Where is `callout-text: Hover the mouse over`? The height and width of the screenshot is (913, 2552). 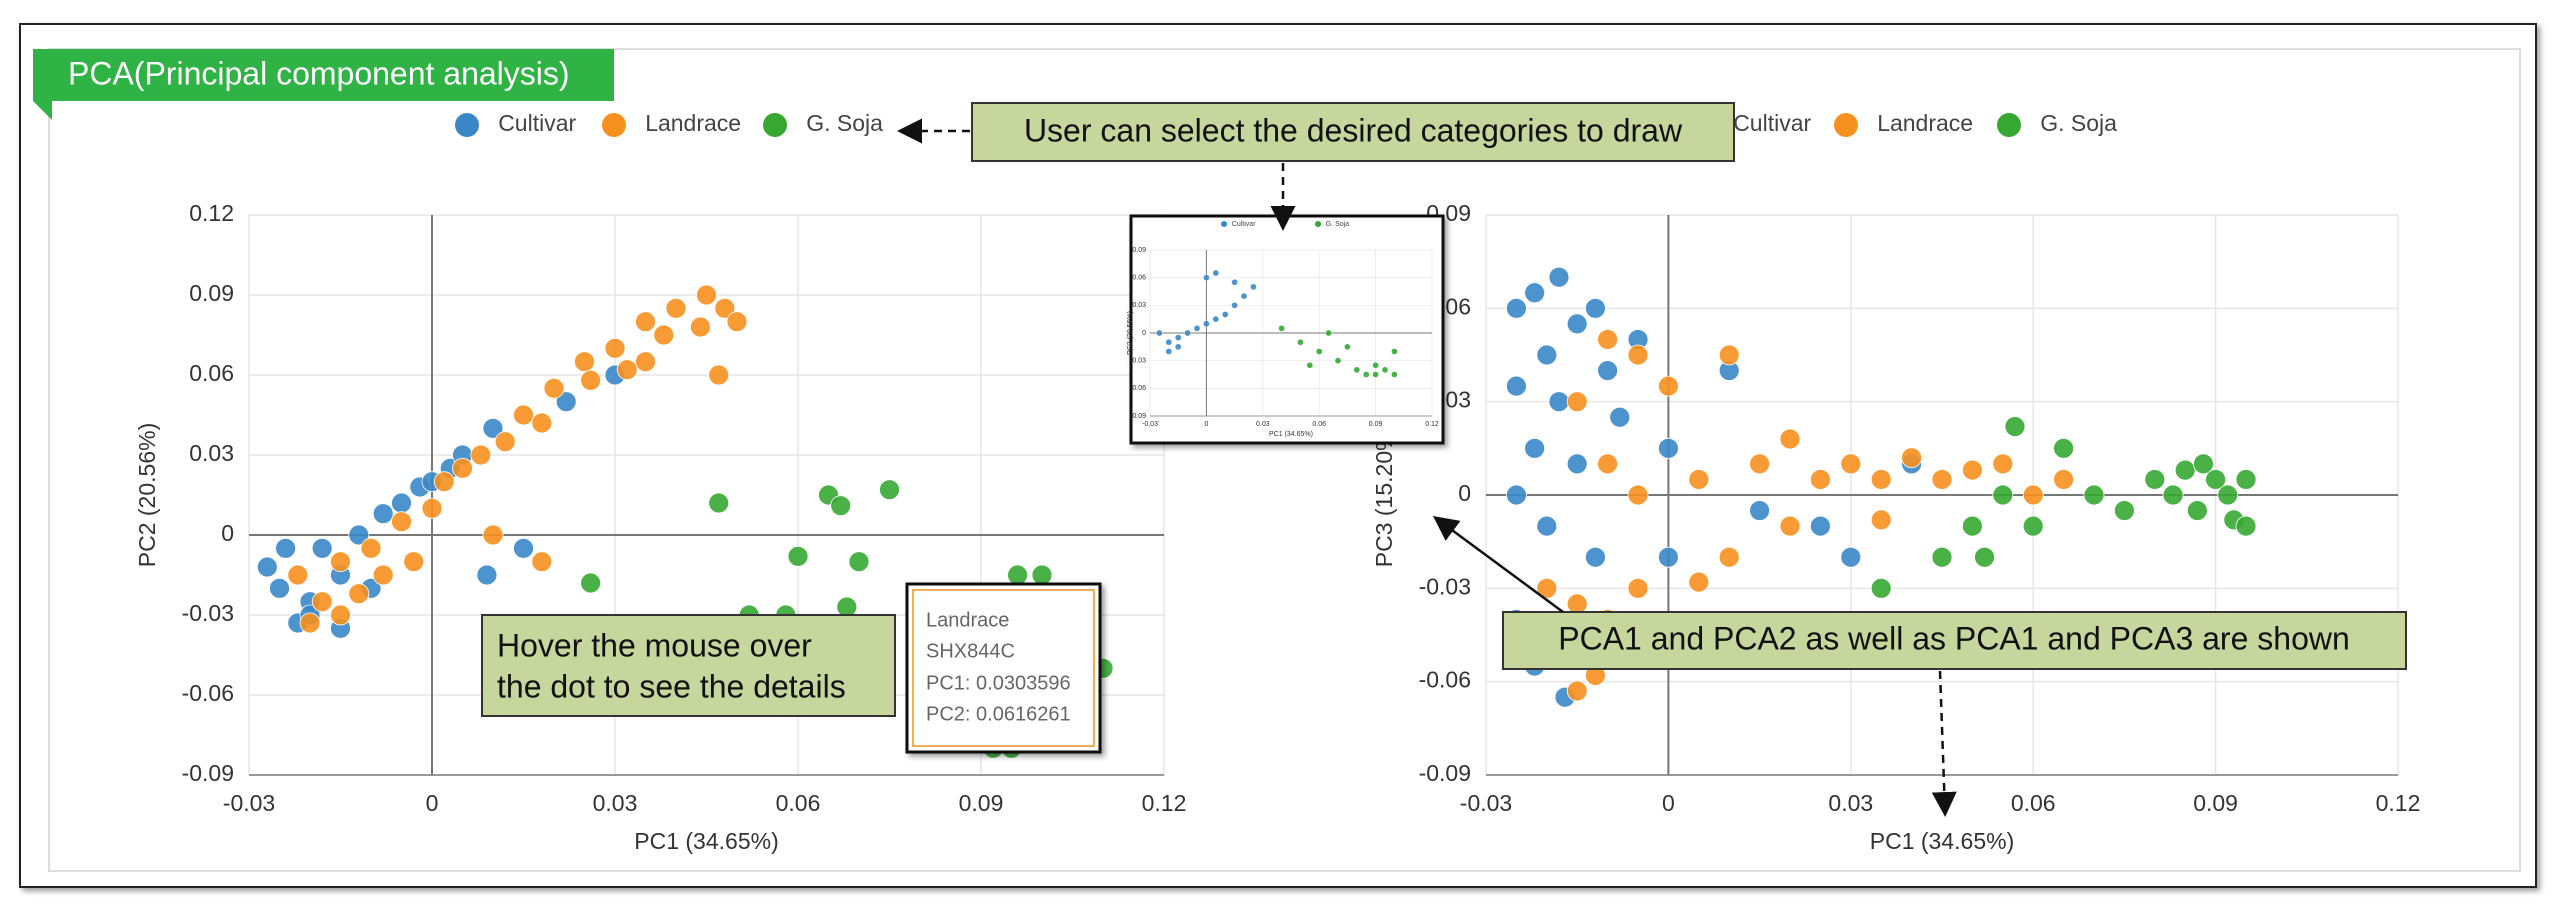 callout-text: Hover the mouse over is located at coordinates (654, 645).